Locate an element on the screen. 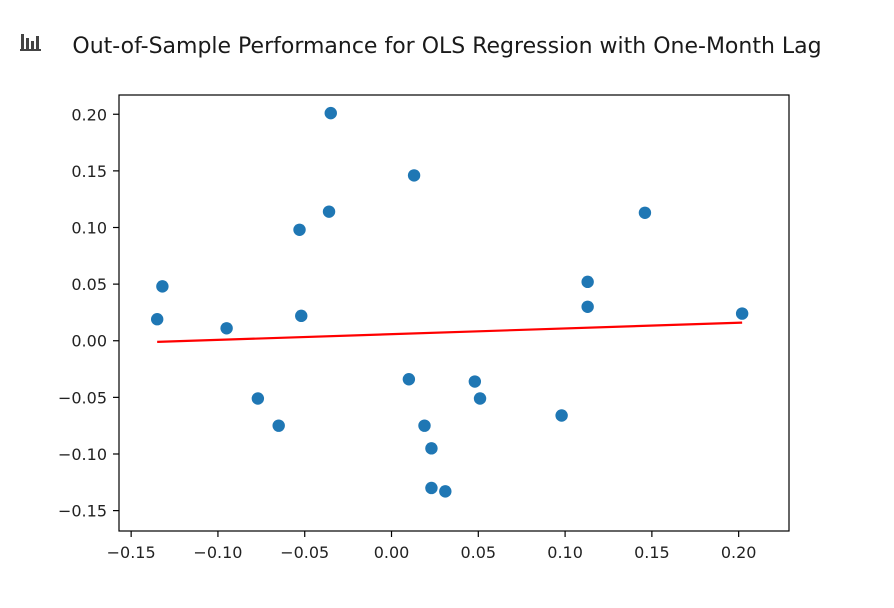 The width and height of the screenshot is (894, 608). y-tick-label: 0.10 is located at coordinates (89, 227).